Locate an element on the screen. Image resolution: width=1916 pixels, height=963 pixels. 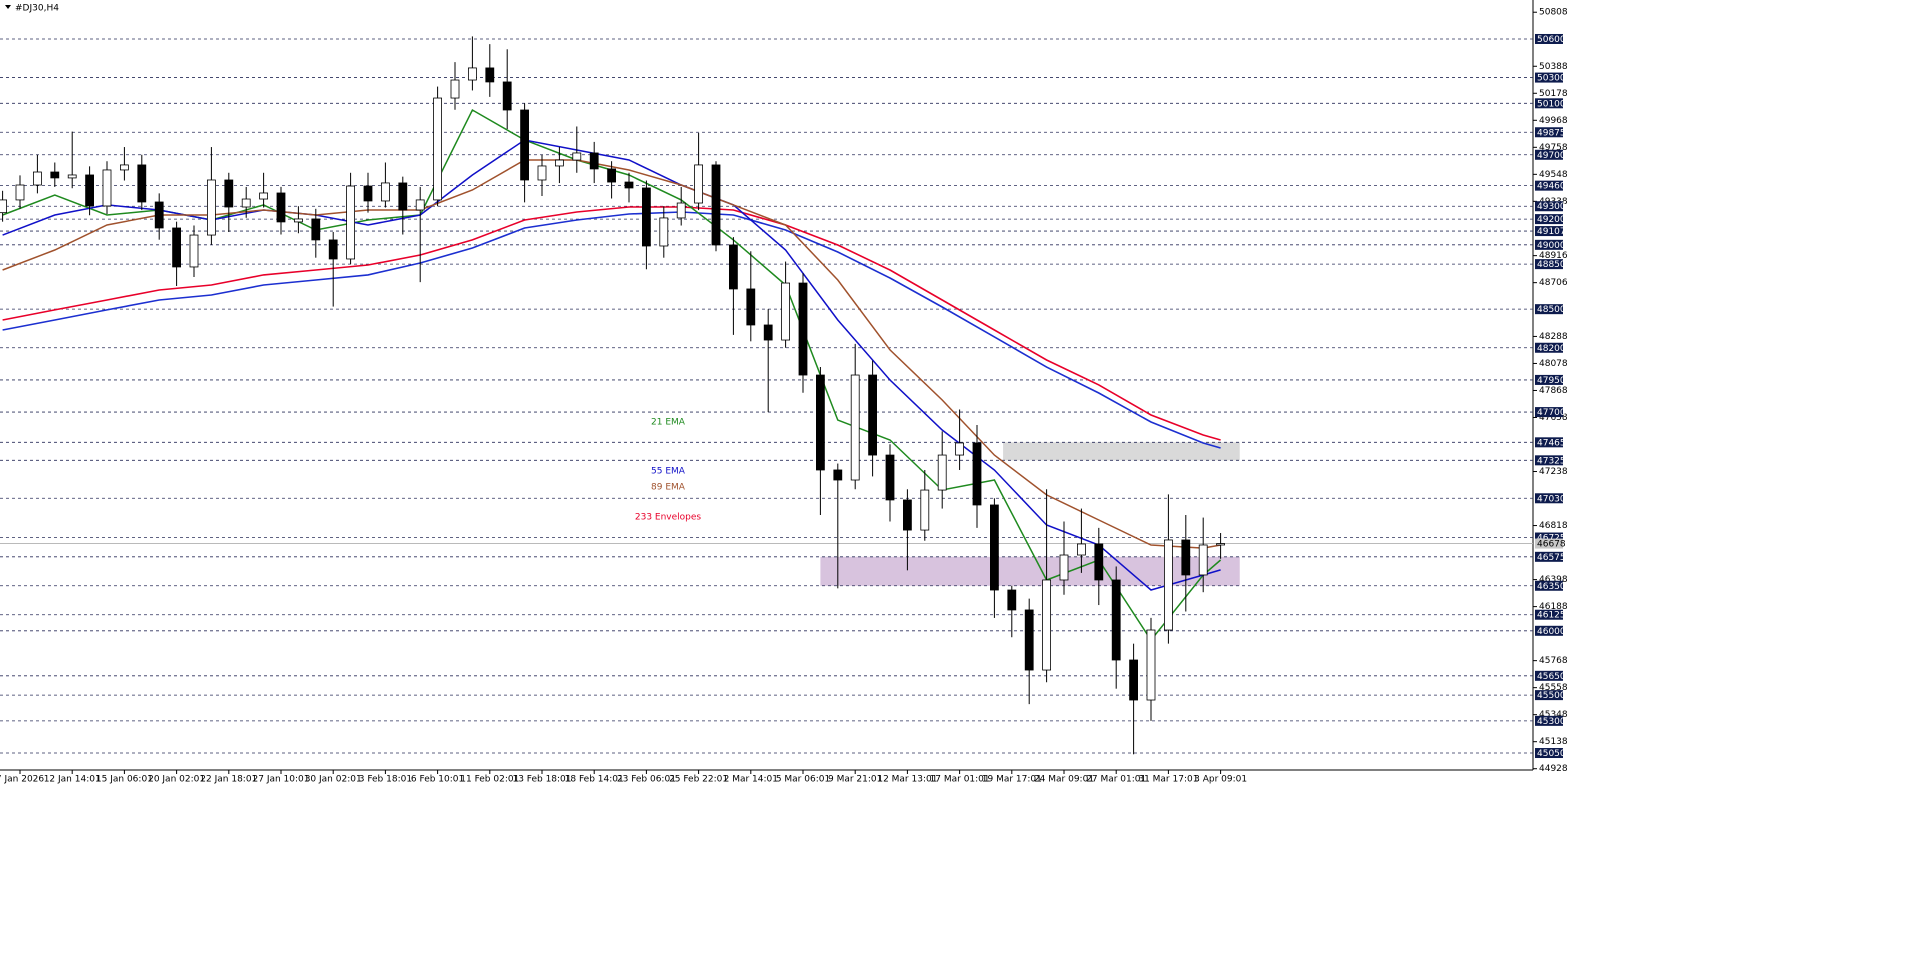
level-label: 49875 is located at coordinates (1551, 133).